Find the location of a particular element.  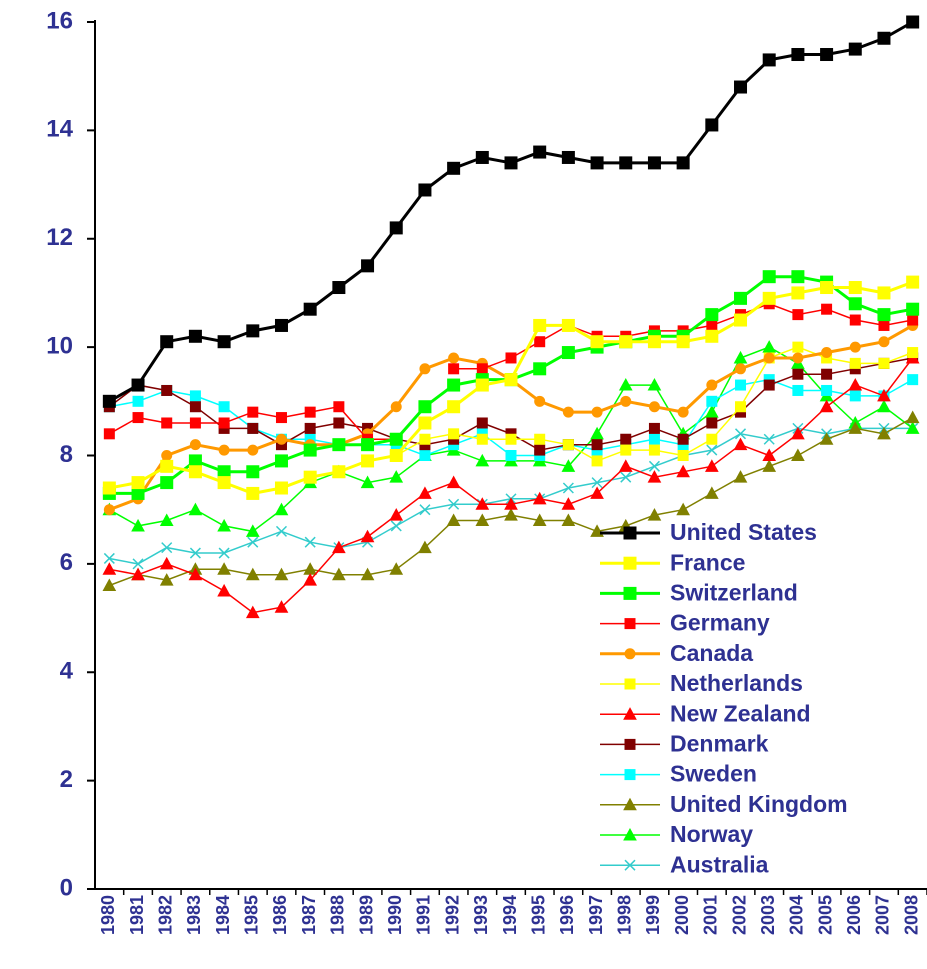

x-tick-label: 1995 is located at coordinates (538, 915).